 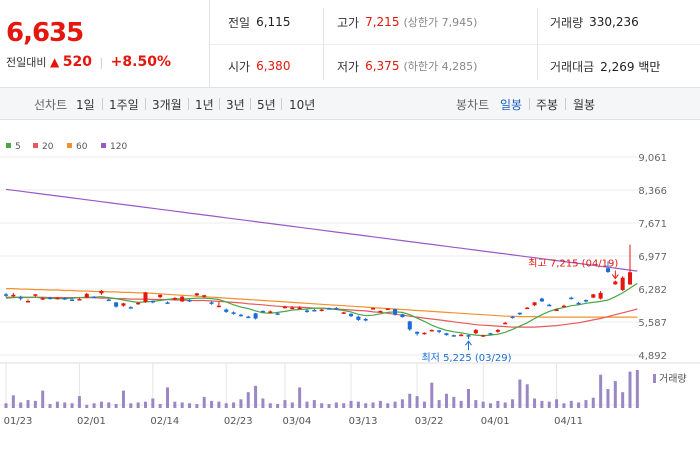 I want to click on volume-legend-swatch, so click(x=654, y=378).